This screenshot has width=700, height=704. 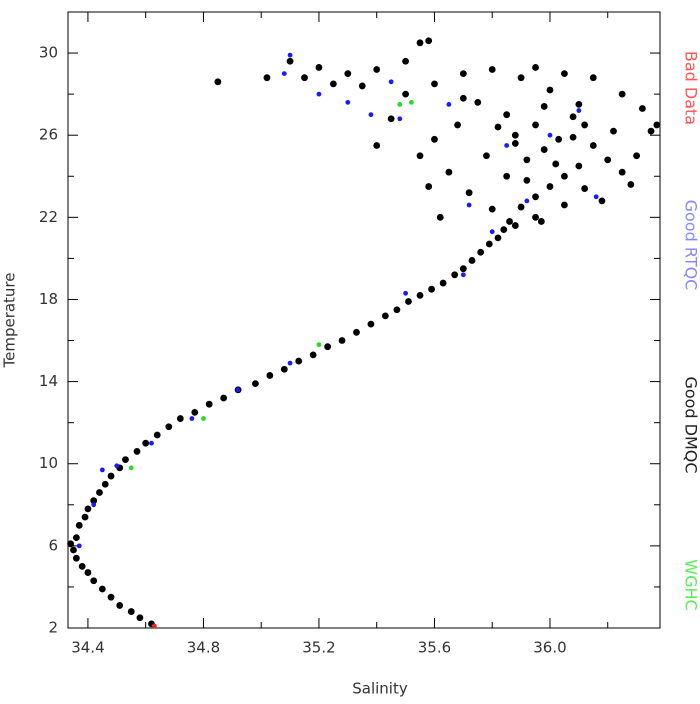 What do you see at coordinates (318, 648) in the screenshot?
I see `x-tick-label: 35.2` at bounding box center [318, 648].